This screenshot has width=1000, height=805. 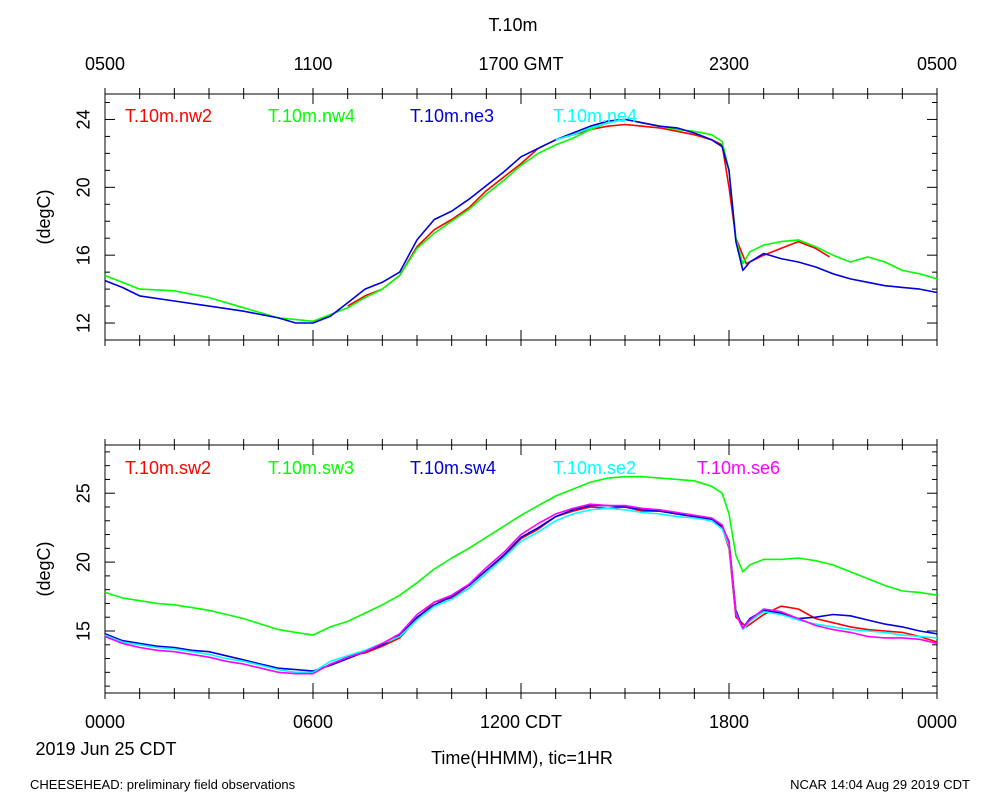 What do you see at coordinates (311, 116) in the screenshot?
I see `legend-label: T.10m.nw4` at bounding box center [311, 116].